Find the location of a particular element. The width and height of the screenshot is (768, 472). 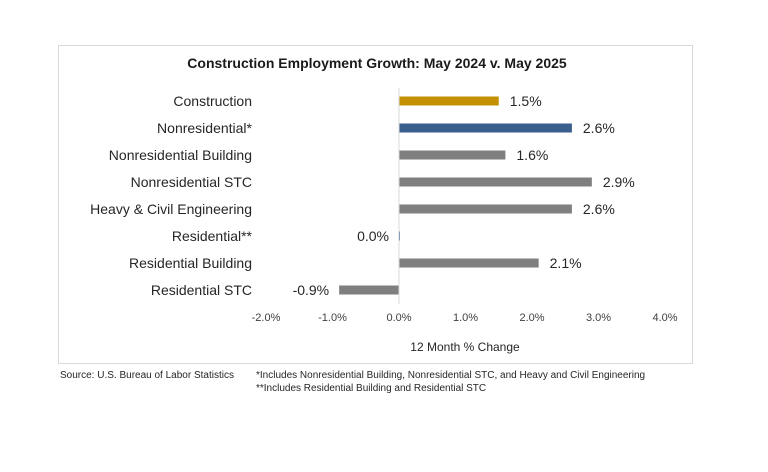

category-label: Residential Building is located at coordinates (190, 263).